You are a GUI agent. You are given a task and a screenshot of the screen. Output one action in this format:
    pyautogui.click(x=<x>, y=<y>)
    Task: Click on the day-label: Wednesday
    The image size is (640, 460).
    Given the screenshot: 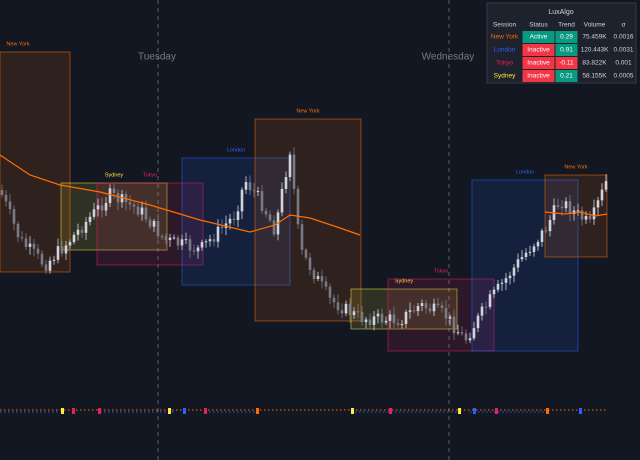 What is the action you would take?
    pyautogui.click(x=448, y=57)
    